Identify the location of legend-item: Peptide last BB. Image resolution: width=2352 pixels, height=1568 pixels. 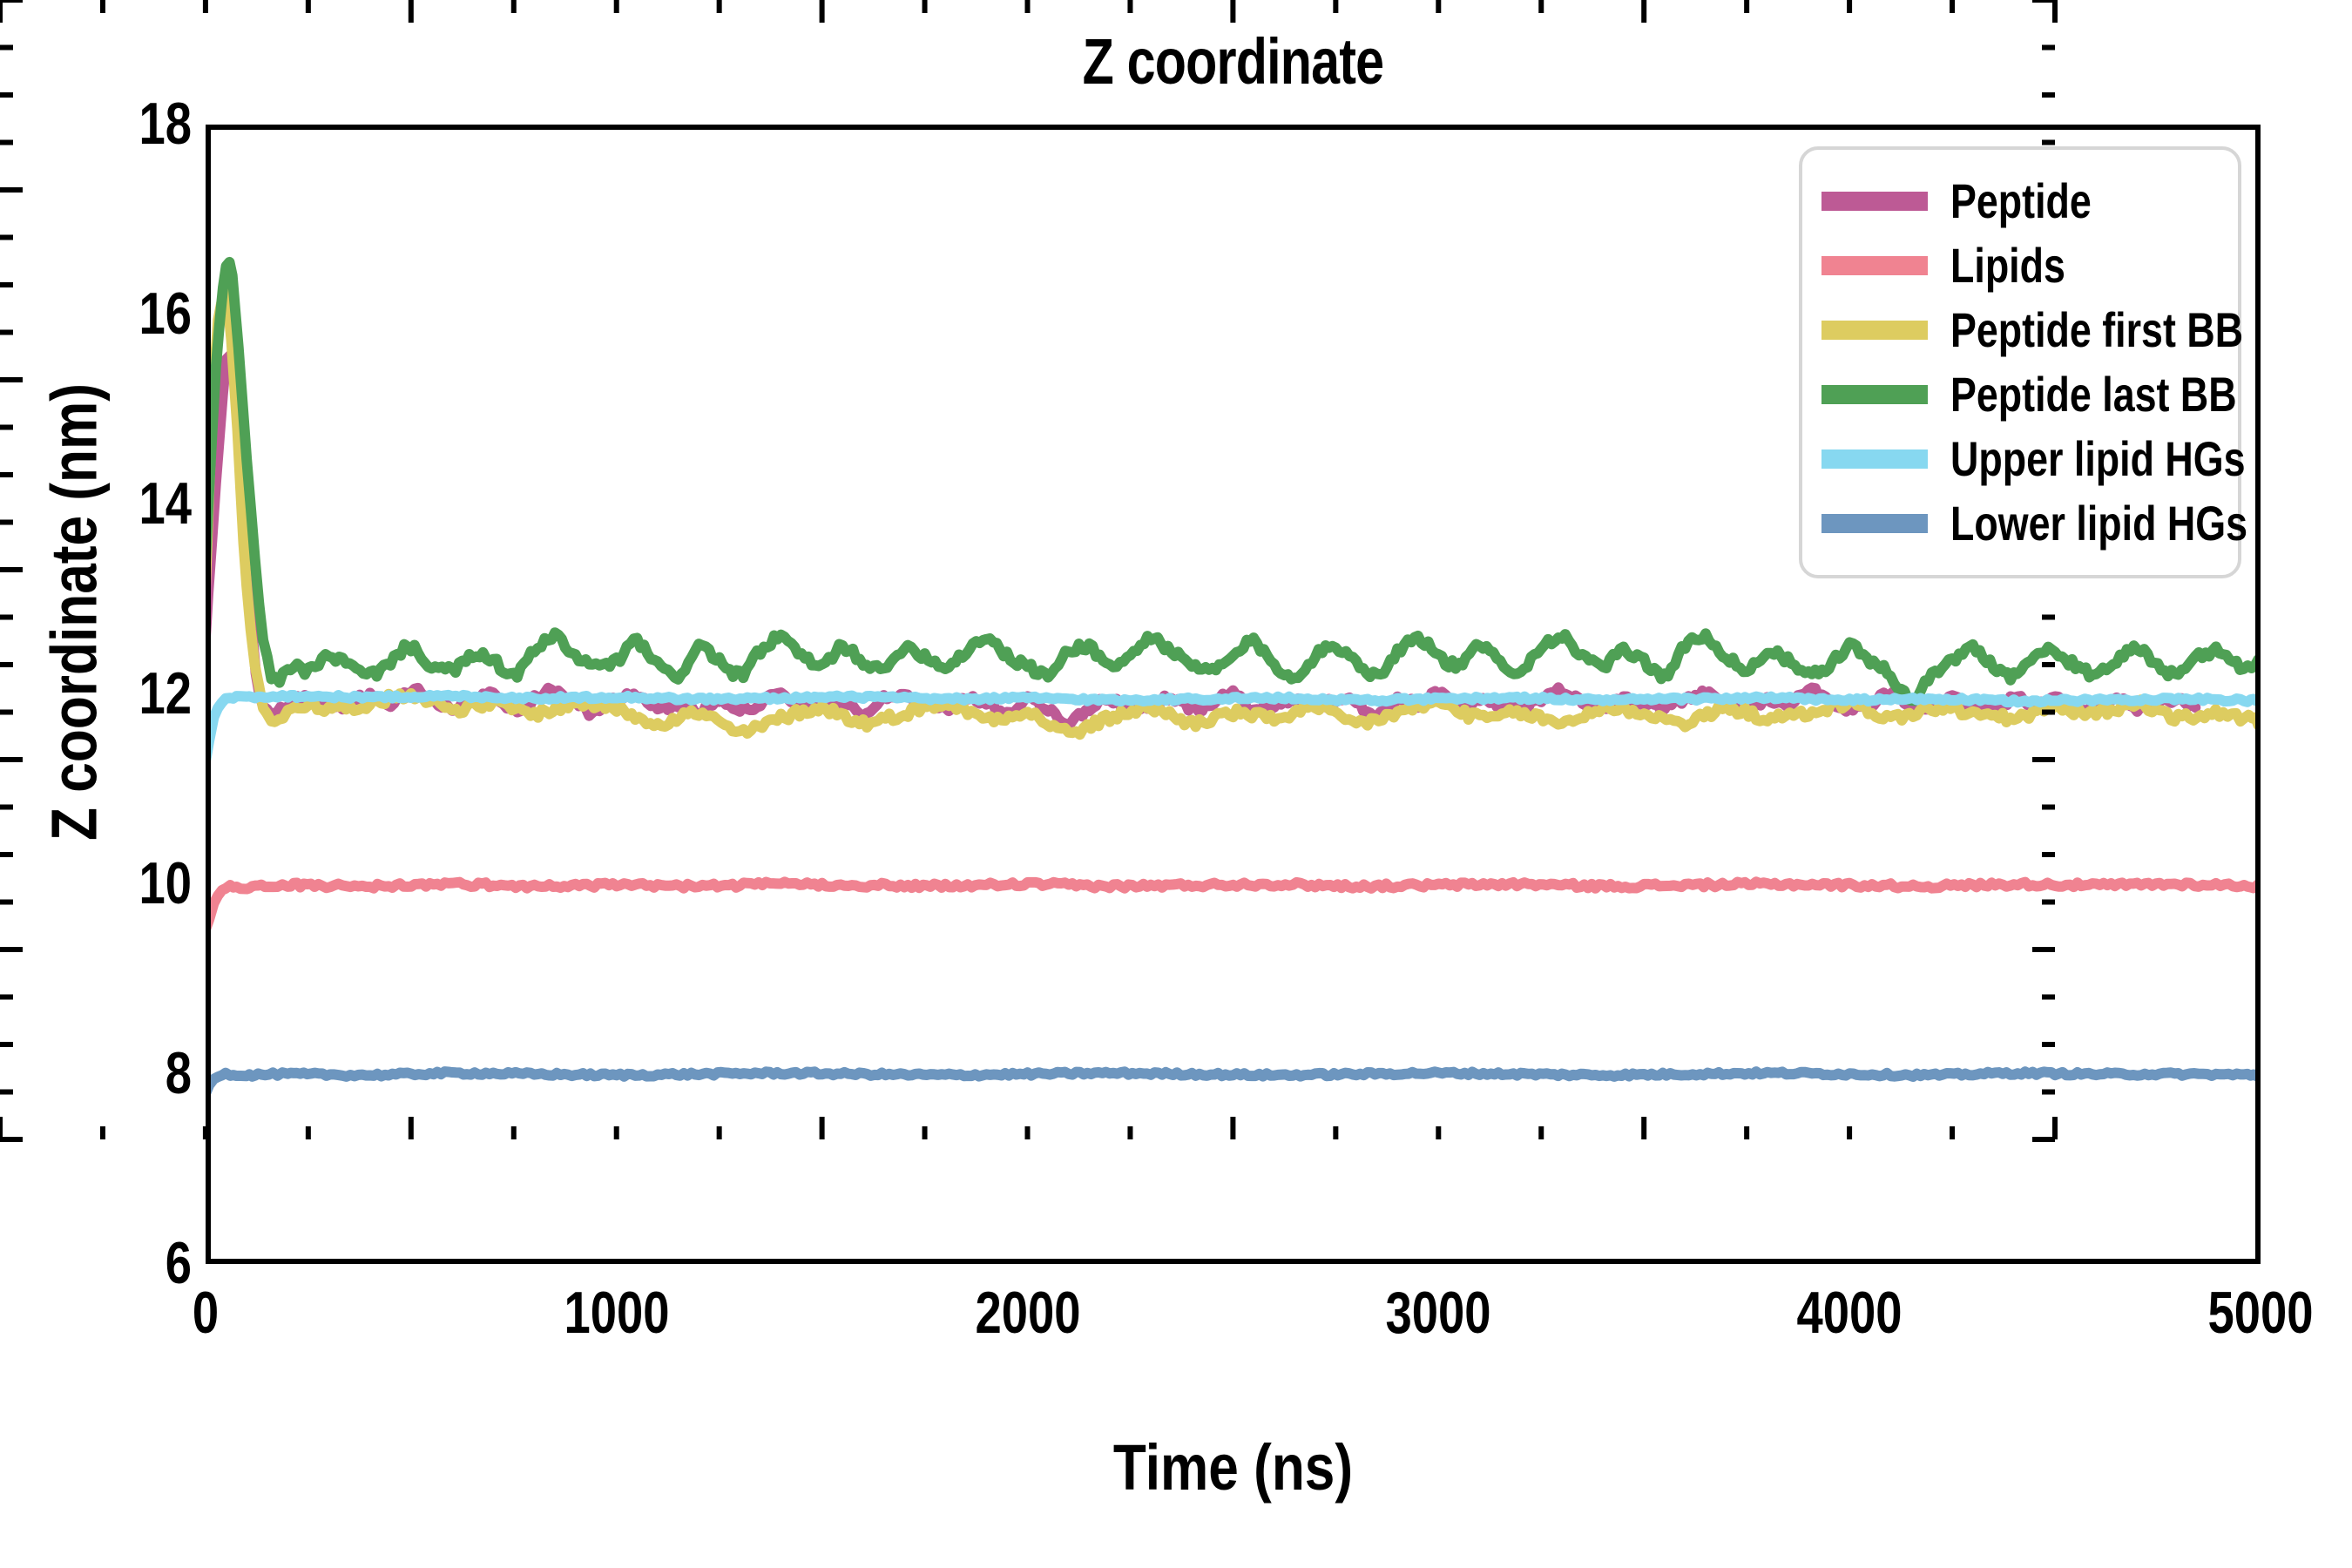
(2029, 394).